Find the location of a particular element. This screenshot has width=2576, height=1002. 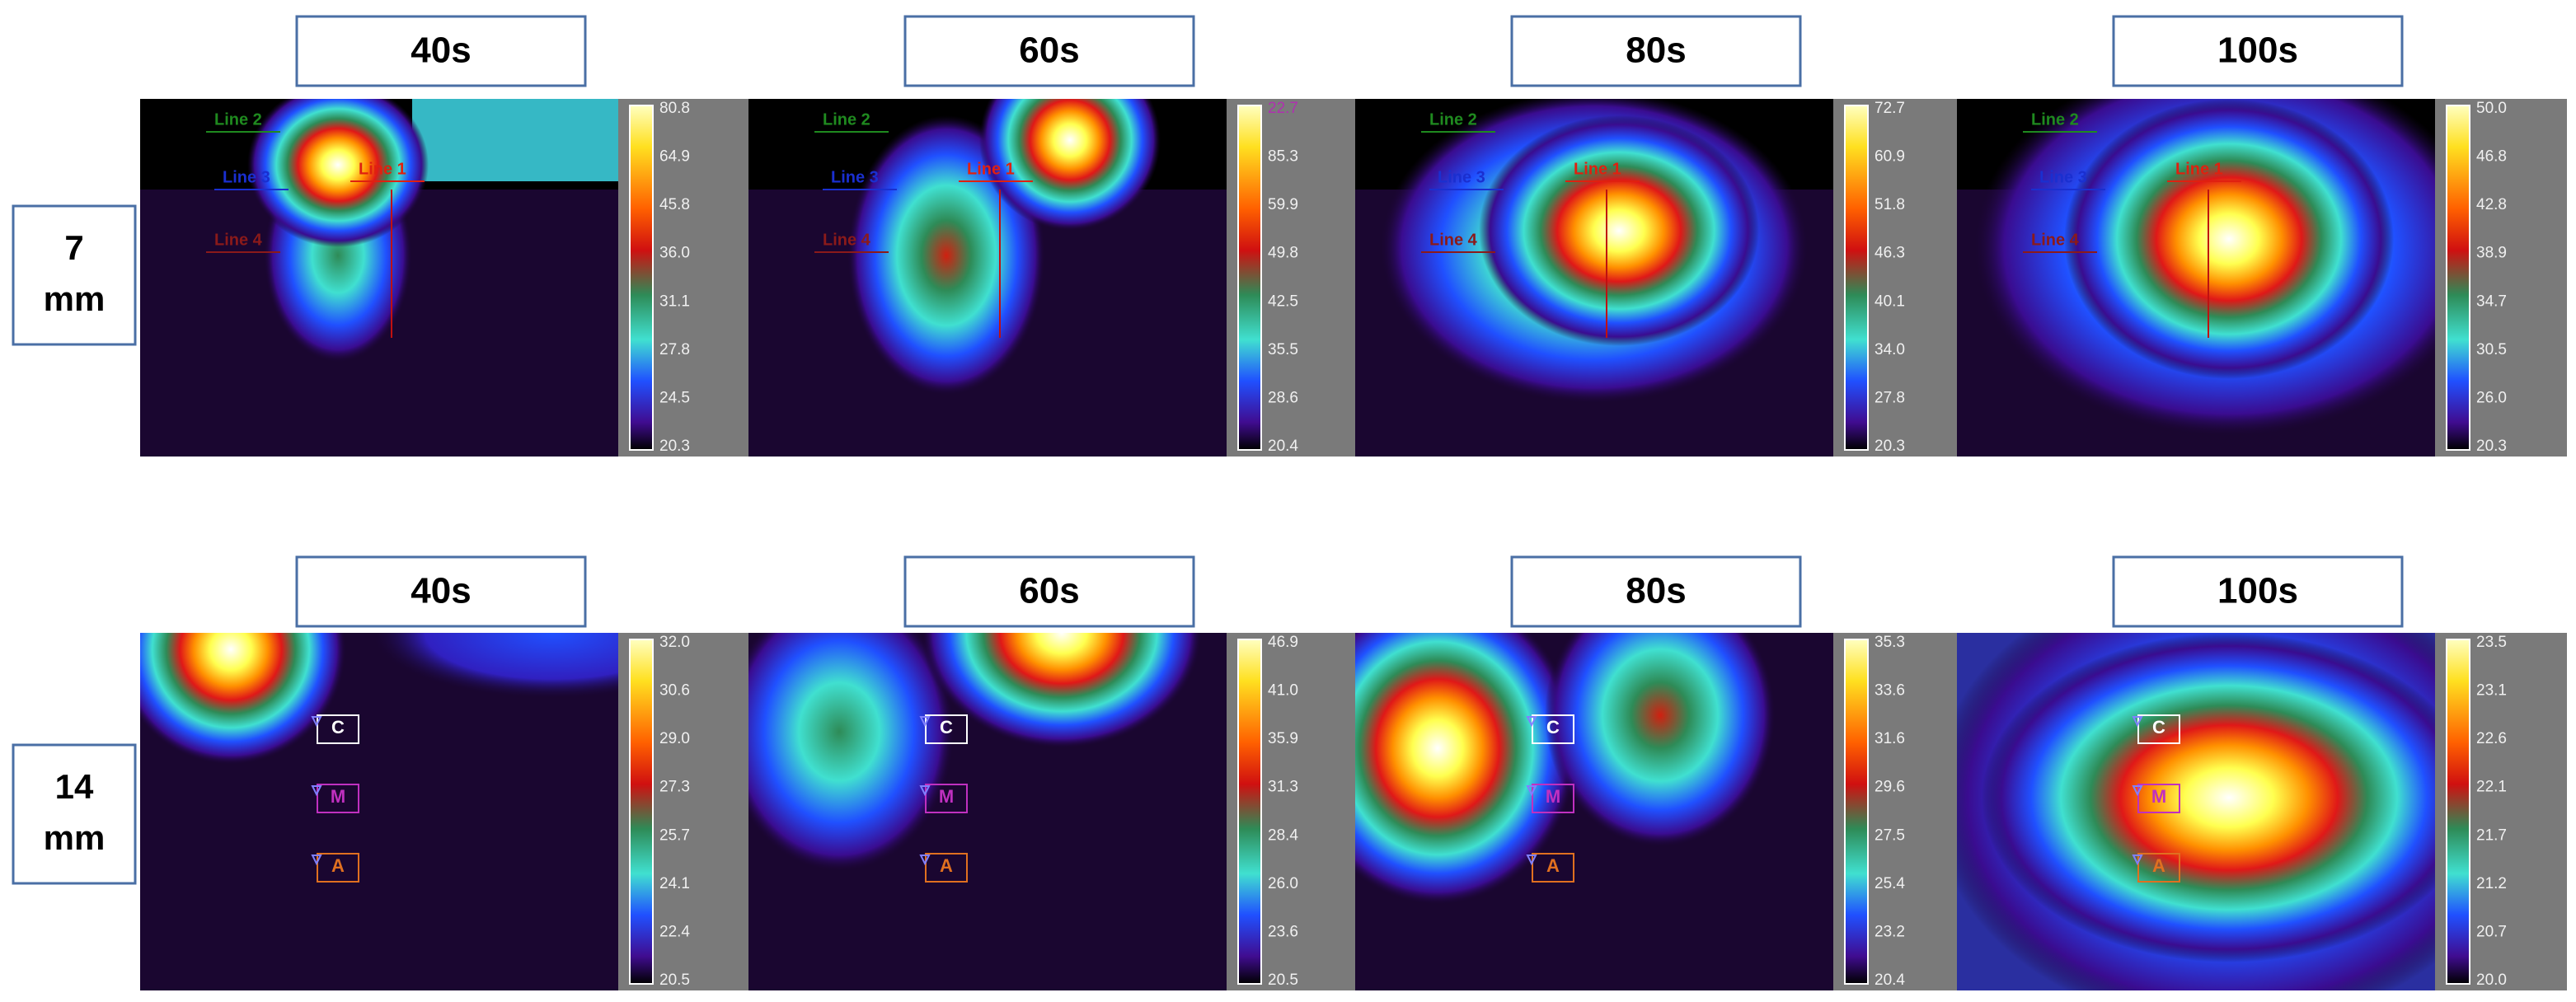

colorbar-label: 46.8 is located at coordinates (2492, 157).